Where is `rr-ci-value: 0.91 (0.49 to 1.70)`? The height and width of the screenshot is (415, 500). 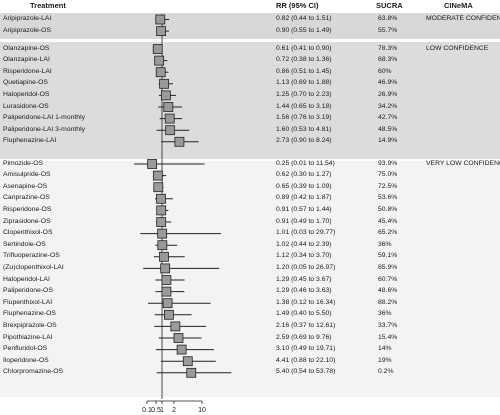
rr-ci-value: 0.91 (0.49 to 1.70) is located at coordinates (304, 221).